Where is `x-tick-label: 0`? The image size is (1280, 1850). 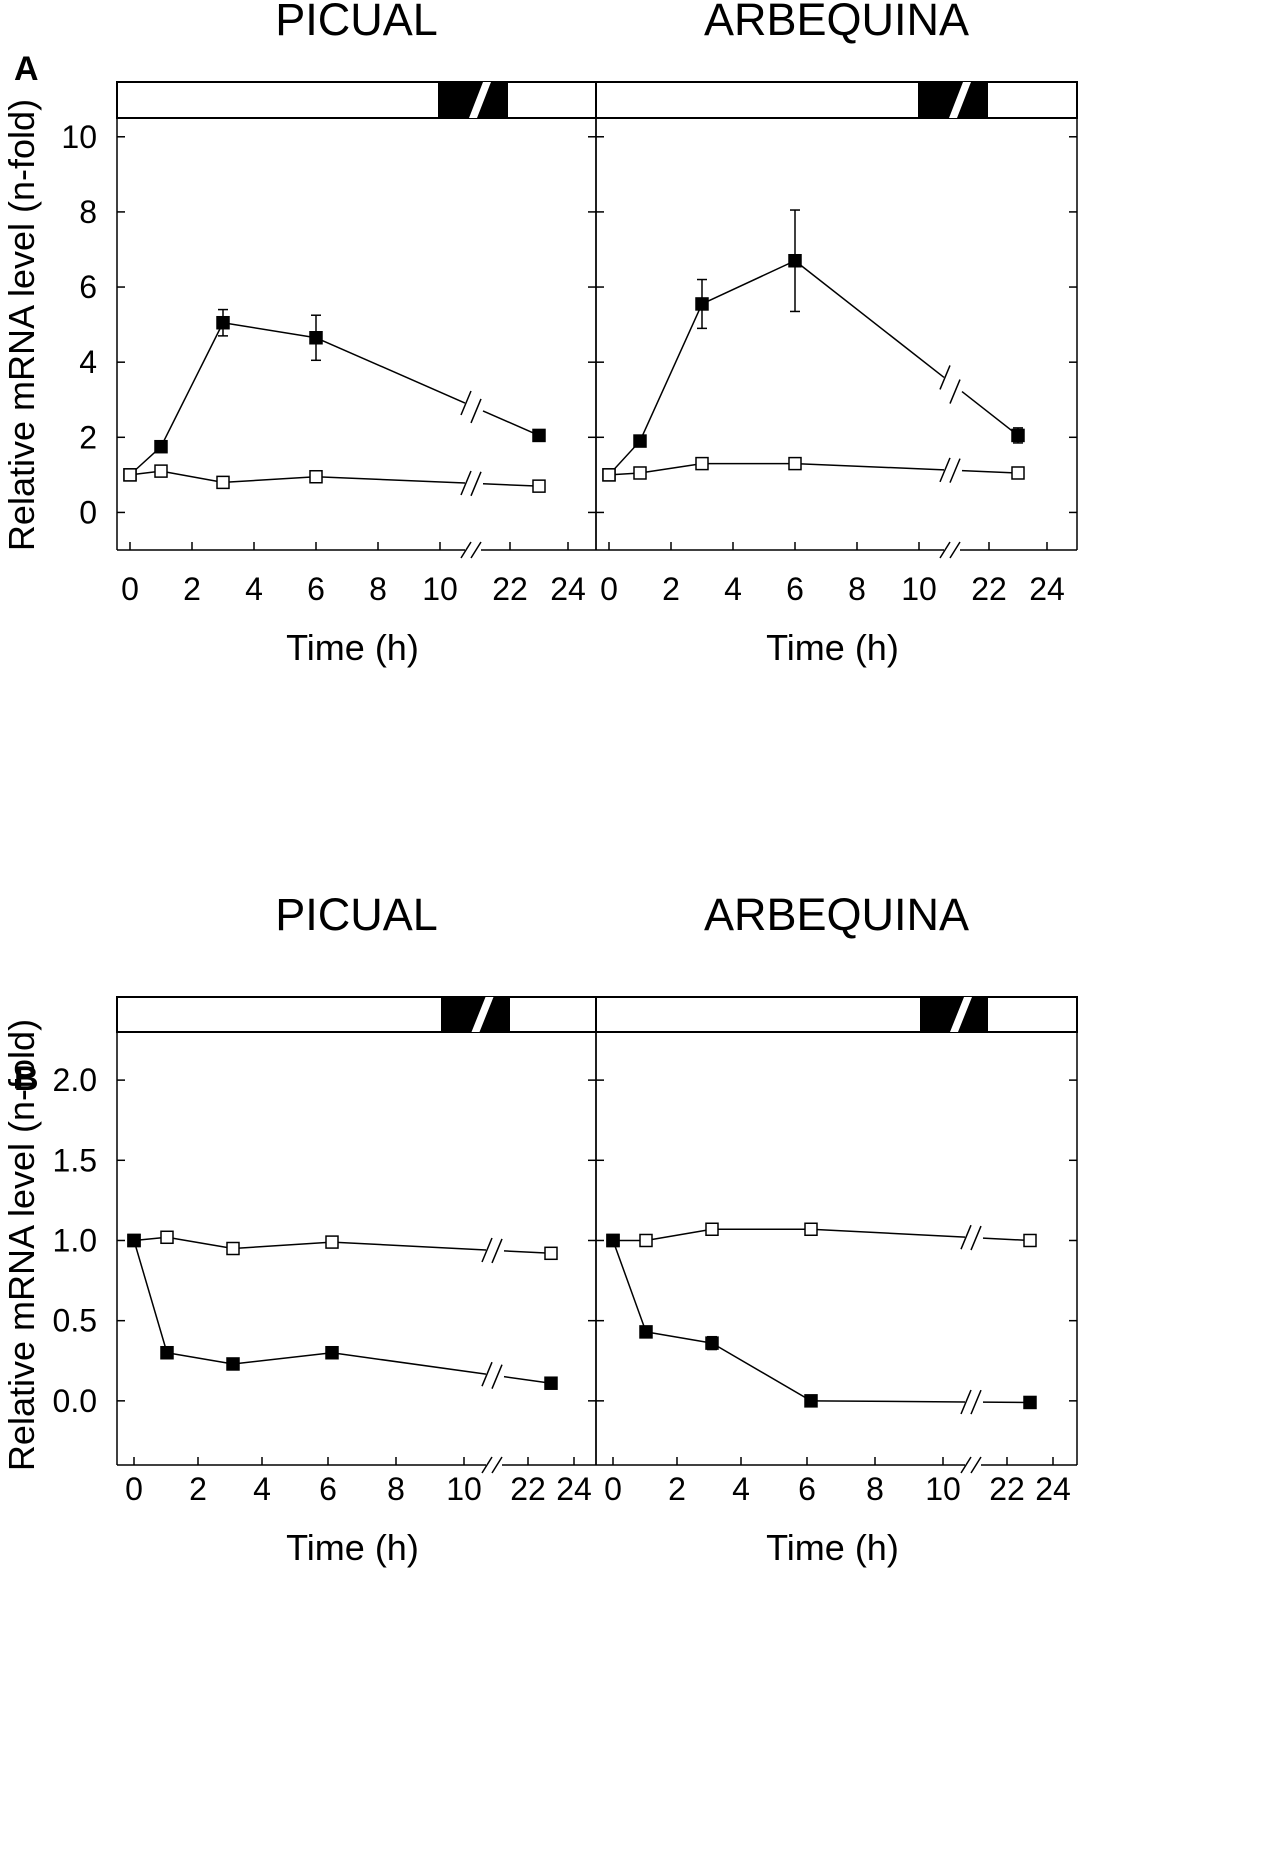
x-tick-label: 0 is located at coordinates (613, 1489).